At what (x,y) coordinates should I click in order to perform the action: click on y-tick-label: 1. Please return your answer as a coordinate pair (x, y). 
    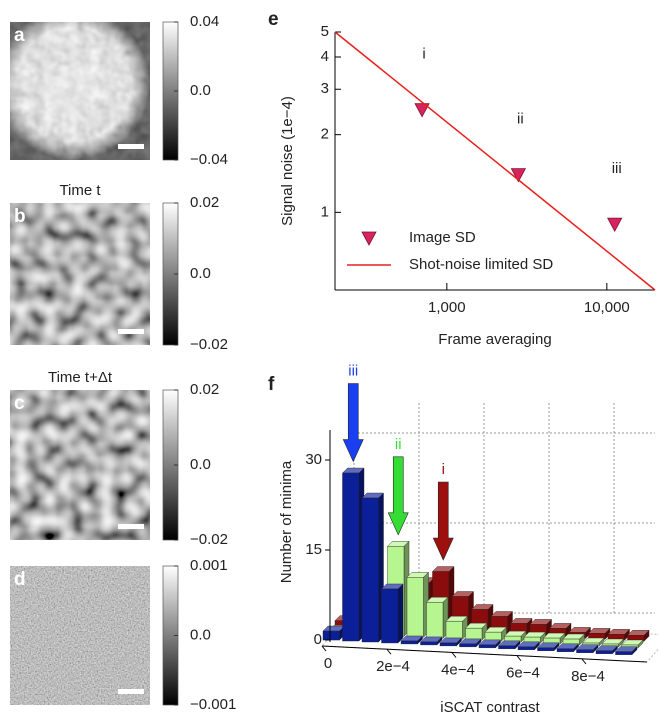
    Looking at the image, I should click on (325, 211).